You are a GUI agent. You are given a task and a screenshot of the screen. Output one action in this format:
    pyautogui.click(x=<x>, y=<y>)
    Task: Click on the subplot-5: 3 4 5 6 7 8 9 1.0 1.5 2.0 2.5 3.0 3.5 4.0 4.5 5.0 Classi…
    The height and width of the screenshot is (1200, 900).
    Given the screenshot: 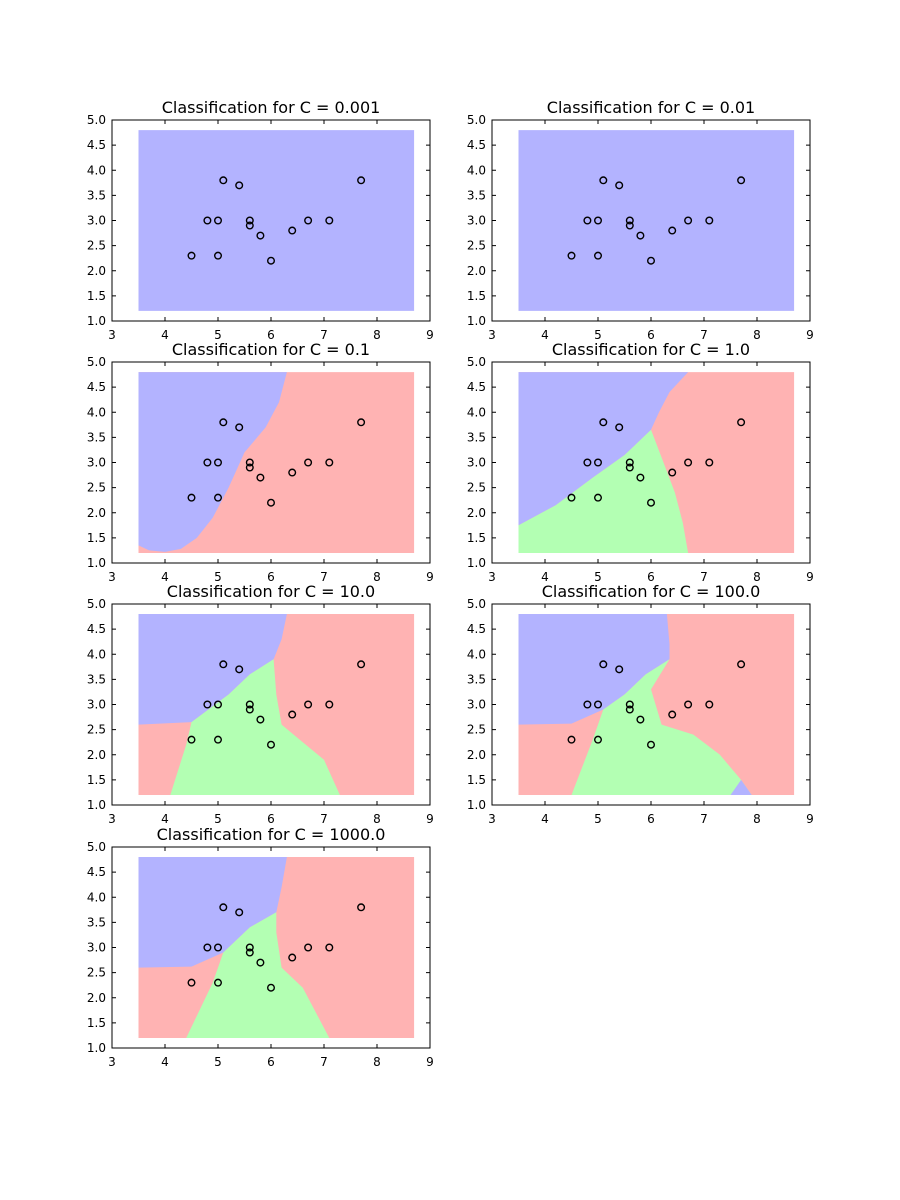 What is the action you would take?
    pyautogui.click(x=260, y=704)
    